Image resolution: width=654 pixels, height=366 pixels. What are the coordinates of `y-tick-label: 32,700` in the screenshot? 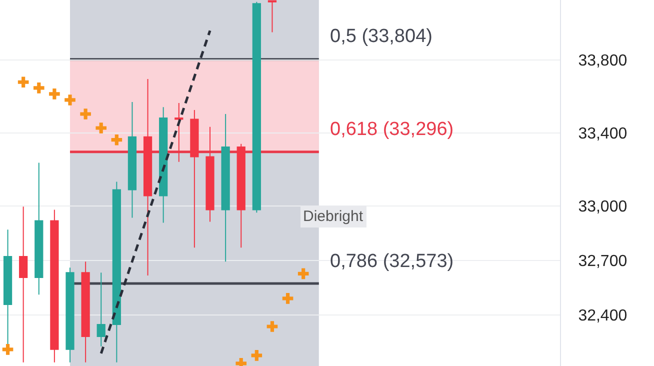 It's located at (603, 261).